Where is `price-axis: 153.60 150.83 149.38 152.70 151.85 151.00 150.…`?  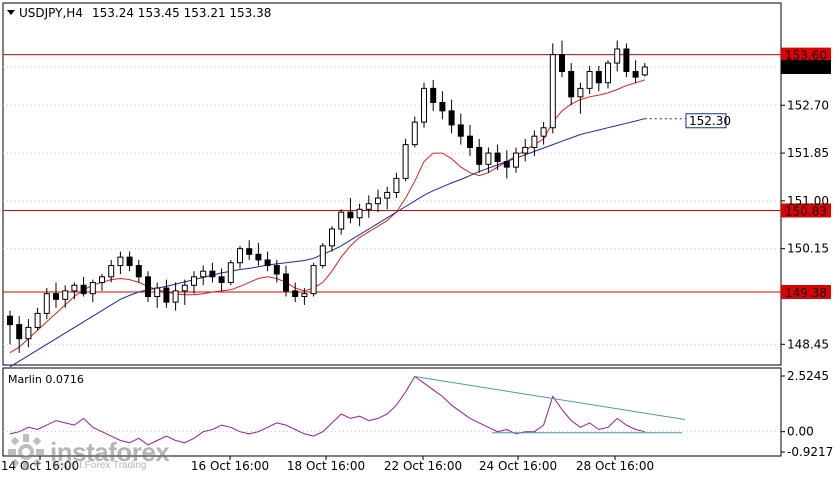
price-axis: 153.60 150.83 149.38 152.70 151.85 151.00 150.… is located at coordinates (806, 199).